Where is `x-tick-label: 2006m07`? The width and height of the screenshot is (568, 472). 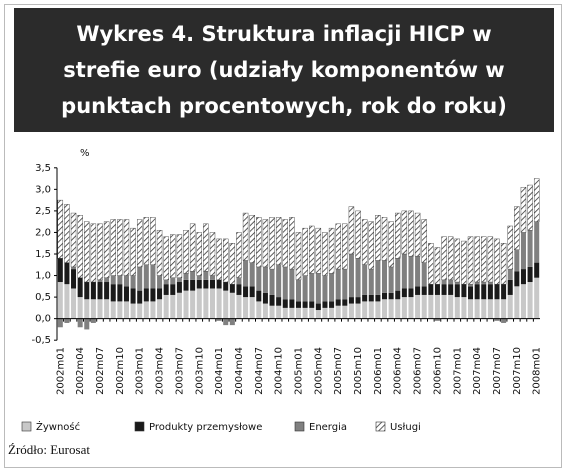
x-tick-label: 2006m07 is located at coordinates (418, 371).